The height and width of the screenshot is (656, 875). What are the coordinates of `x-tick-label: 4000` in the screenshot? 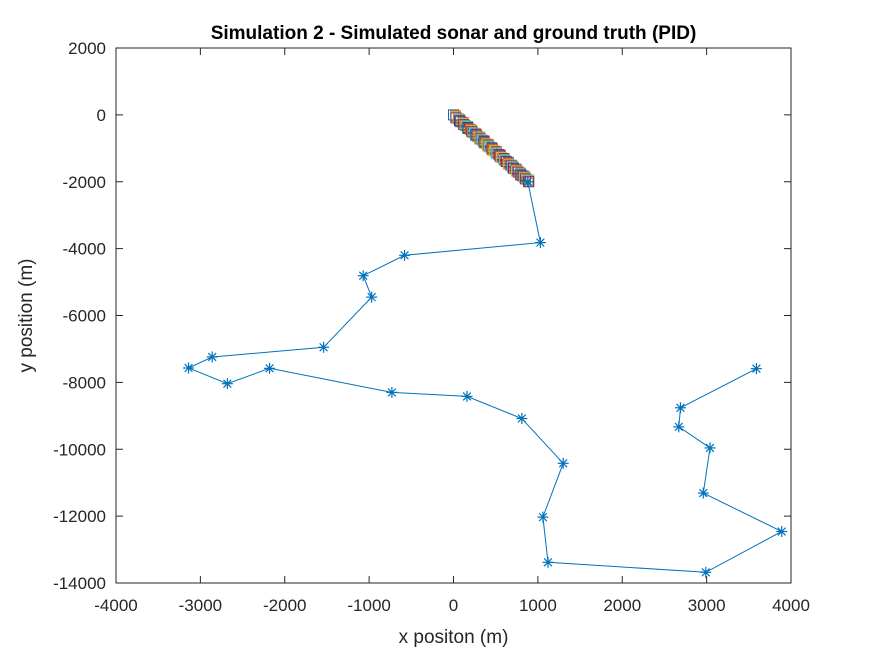 It's located at (791, 605).